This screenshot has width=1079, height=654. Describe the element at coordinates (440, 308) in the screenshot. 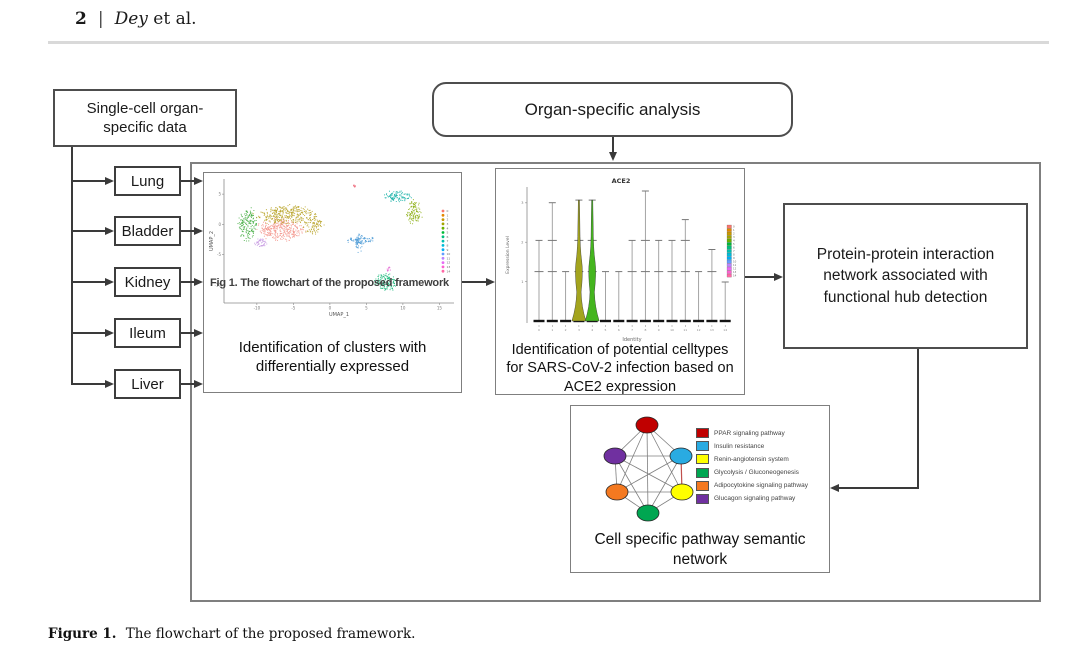

I see `svg-text: 15` at that location.